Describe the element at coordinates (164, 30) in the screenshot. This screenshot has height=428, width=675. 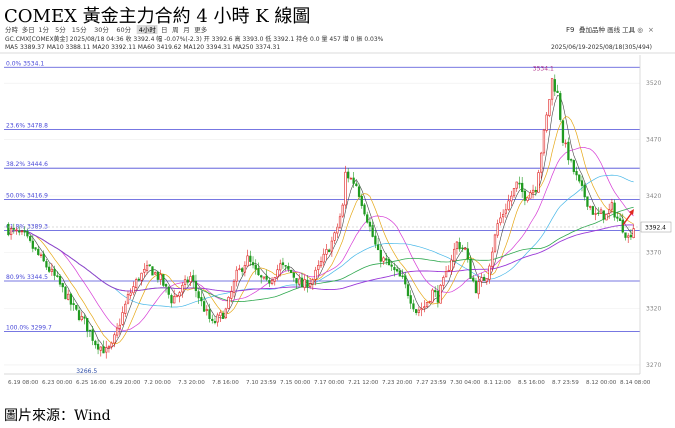
I see `period-tab-8: 日` at that location.